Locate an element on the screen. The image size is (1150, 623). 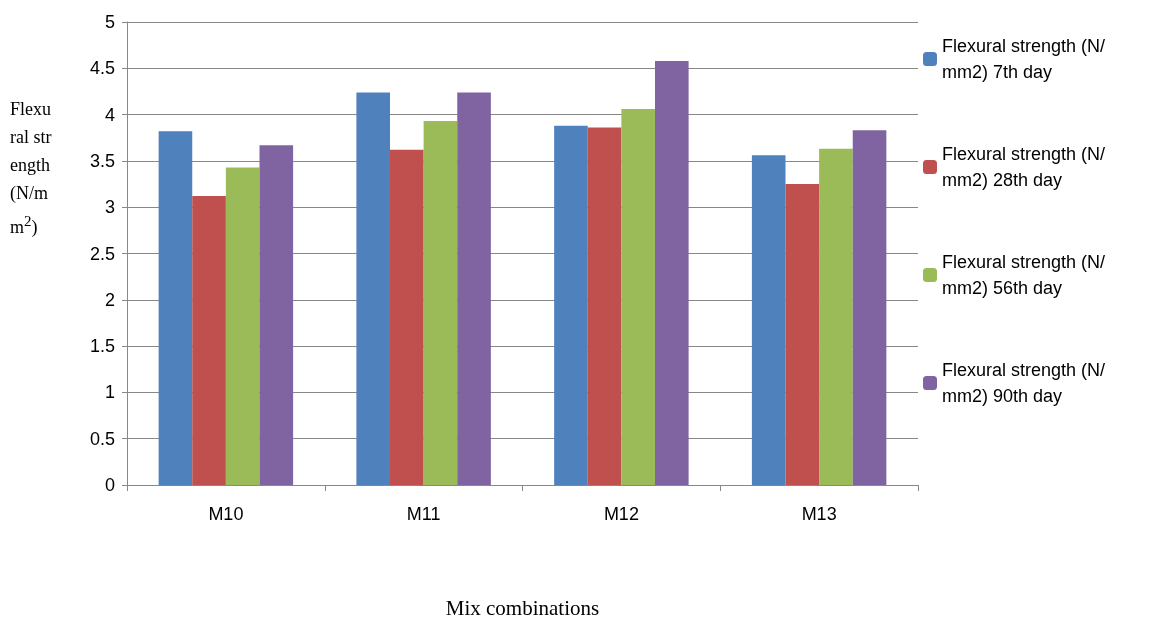
x-tick-label: M12 is located at coordinates (621, 514).